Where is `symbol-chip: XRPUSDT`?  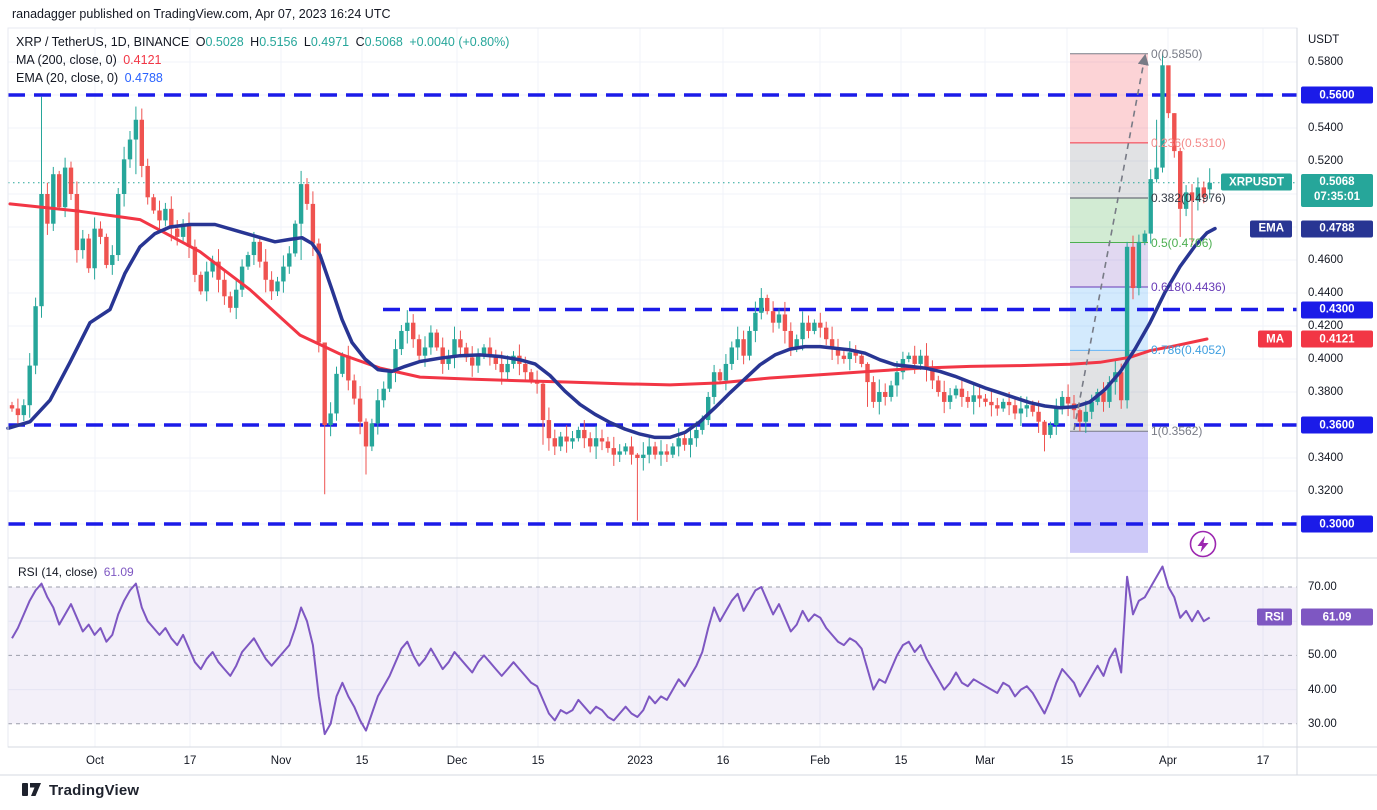
symbol-chip: XRPUSDT is located at coordinates (1256, 182).